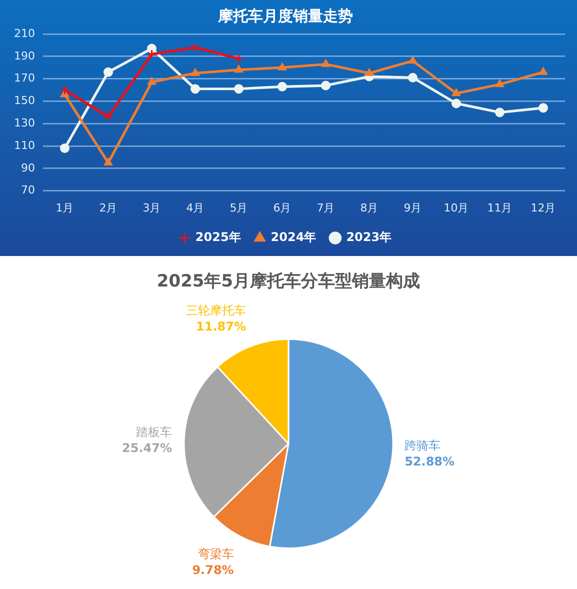  I want to click on y-tick-label: 190, so click(24, 55).